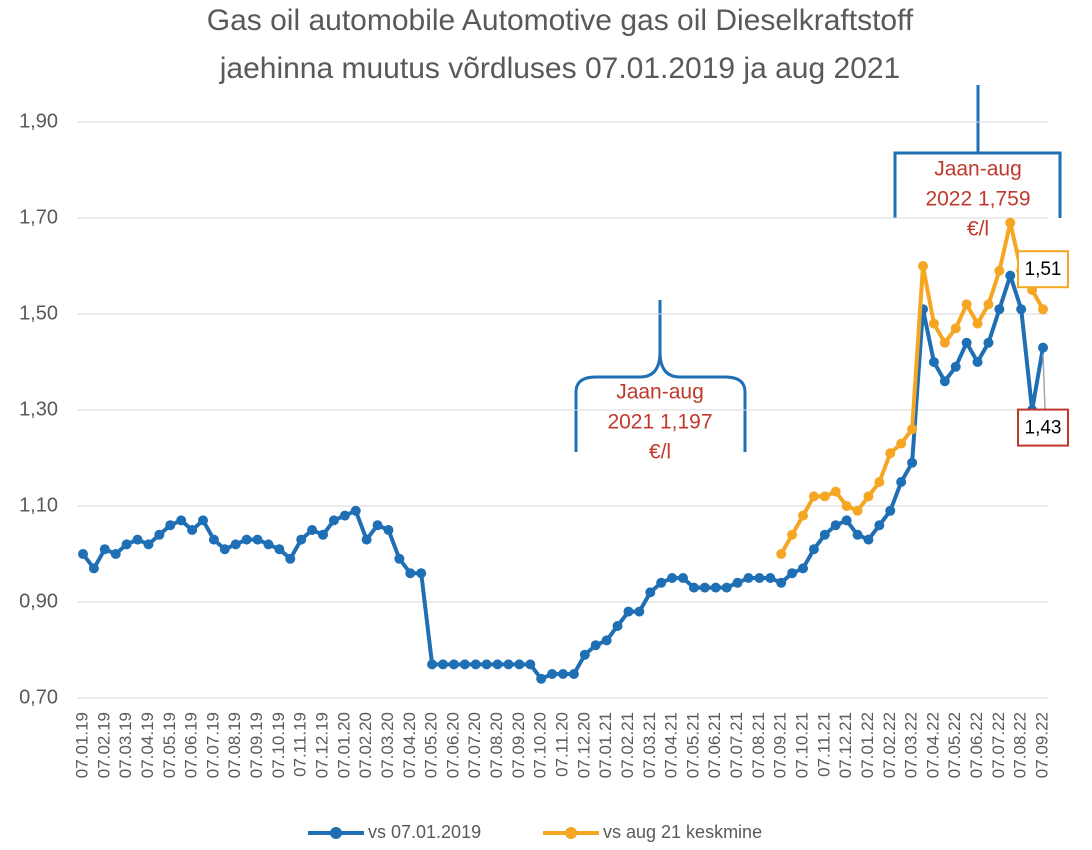  Describe the element at coordinates (409, 745) in the screenshot. I see `x-tick-label: 07.04.20` at that location.